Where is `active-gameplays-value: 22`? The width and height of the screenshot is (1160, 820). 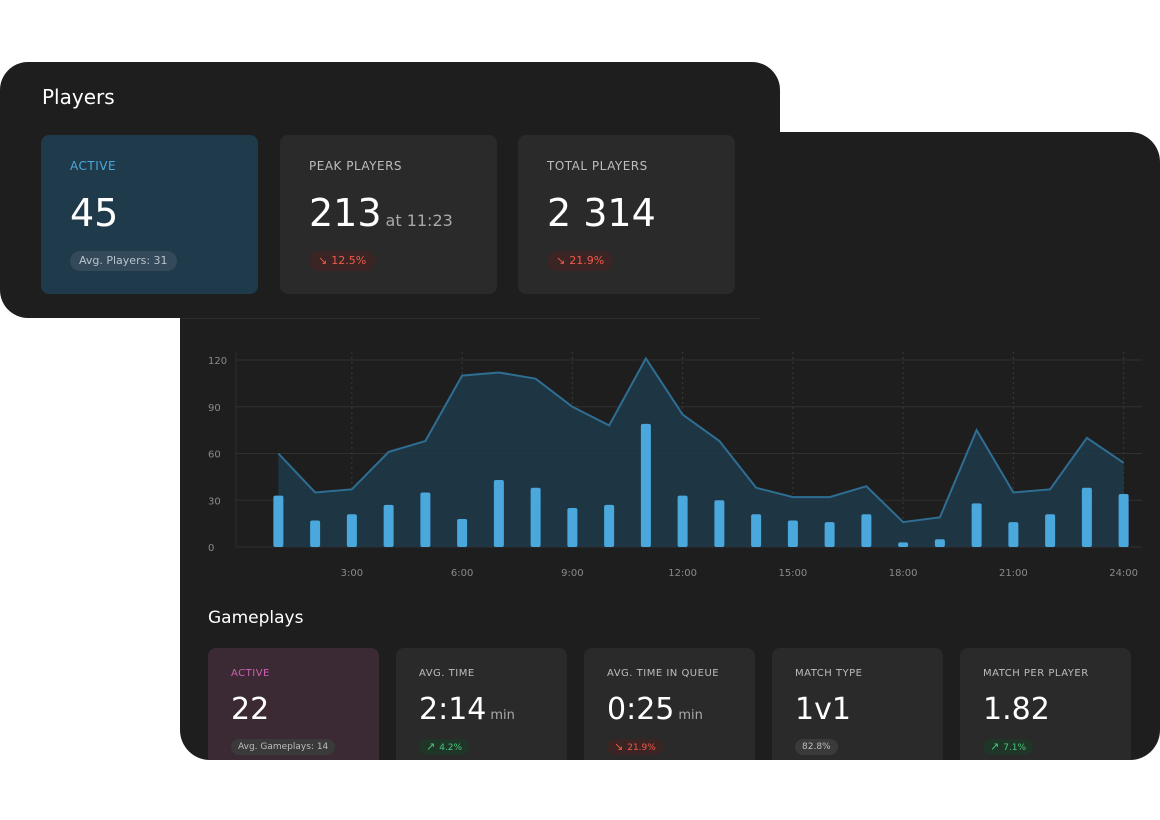
active-gameplays-value: 22 is located at coordinates (250, 709).